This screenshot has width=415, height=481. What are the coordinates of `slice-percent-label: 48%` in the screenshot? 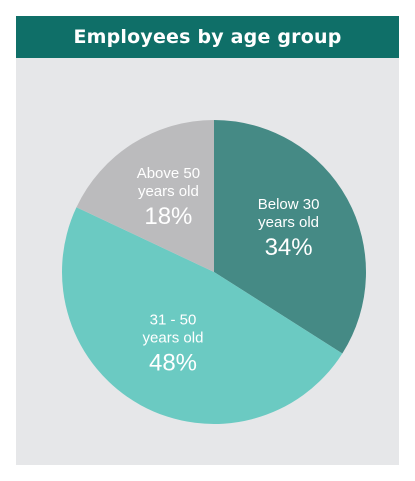 It's located at (173, 363).